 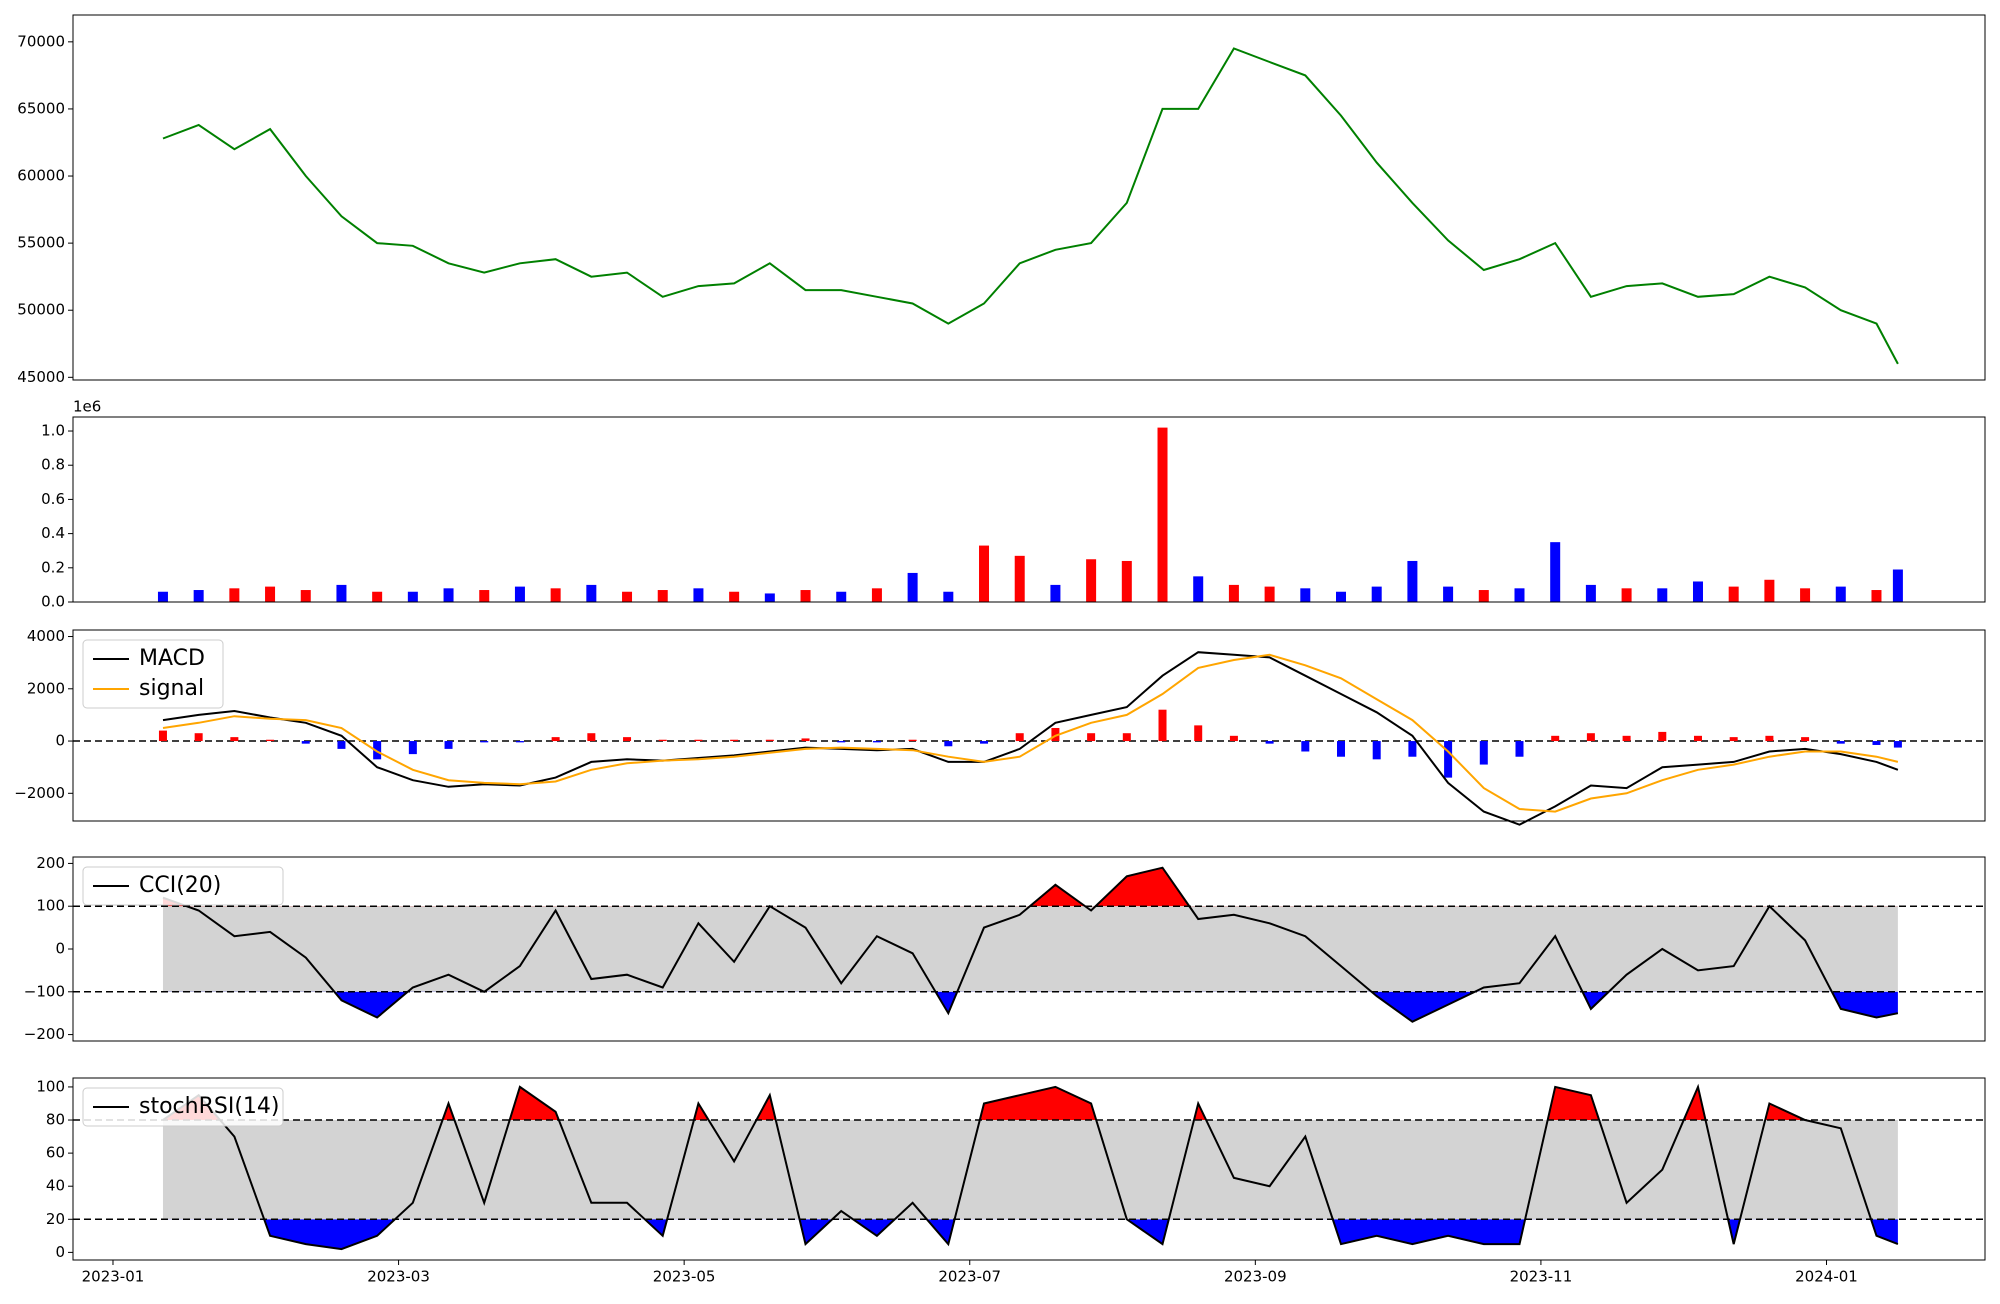 What do you see at coordinates (53, 499) in the screenshot?
I see `y-tick-label: 0.6` at bounding box center [53, 499].